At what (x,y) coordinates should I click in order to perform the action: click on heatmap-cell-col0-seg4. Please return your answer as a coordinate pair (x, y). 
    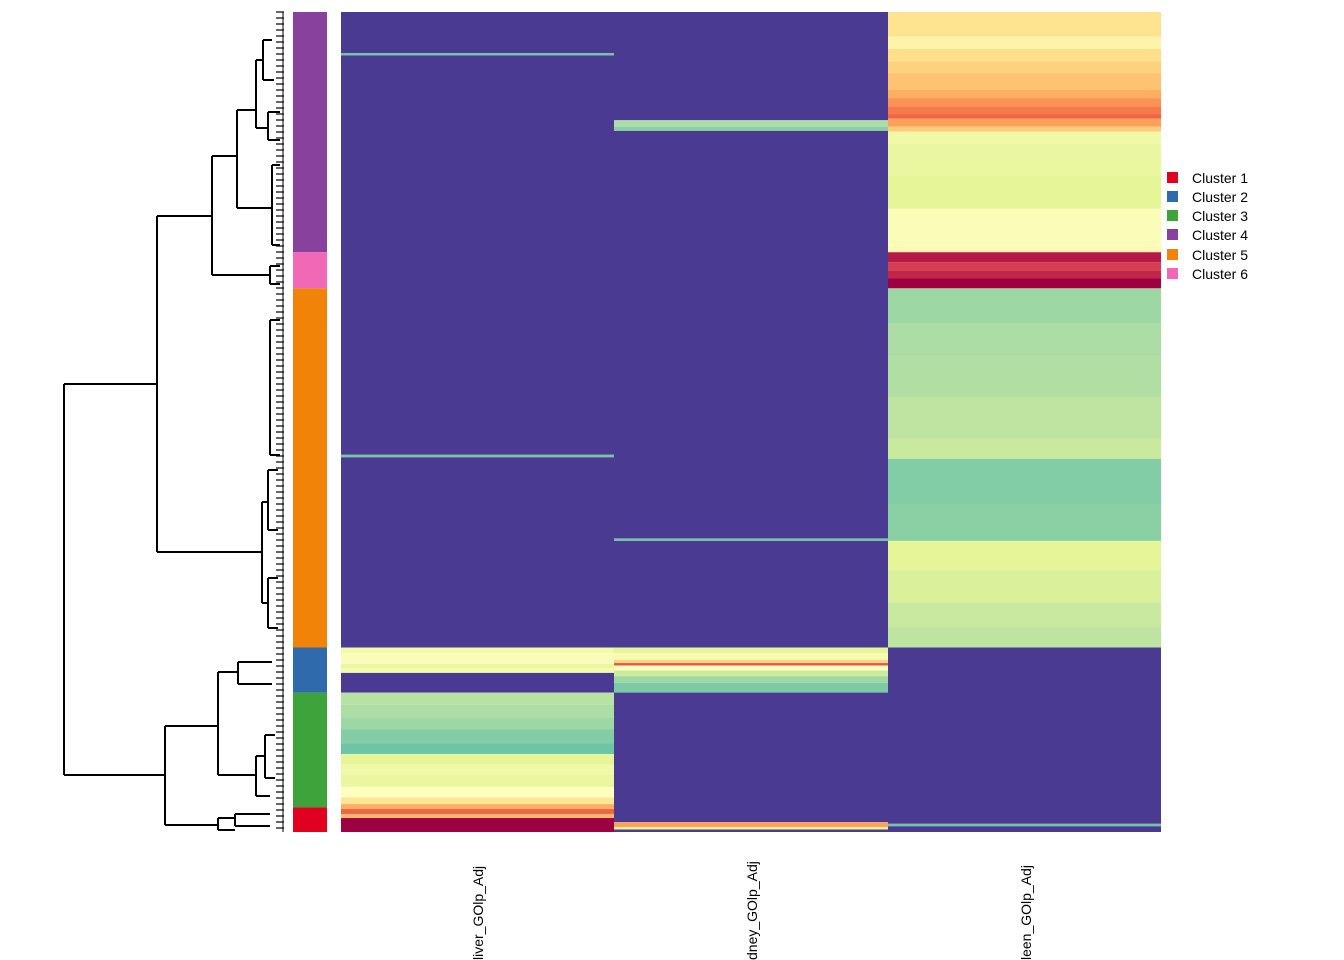
    Looking at the image, I should click on (477, 552).